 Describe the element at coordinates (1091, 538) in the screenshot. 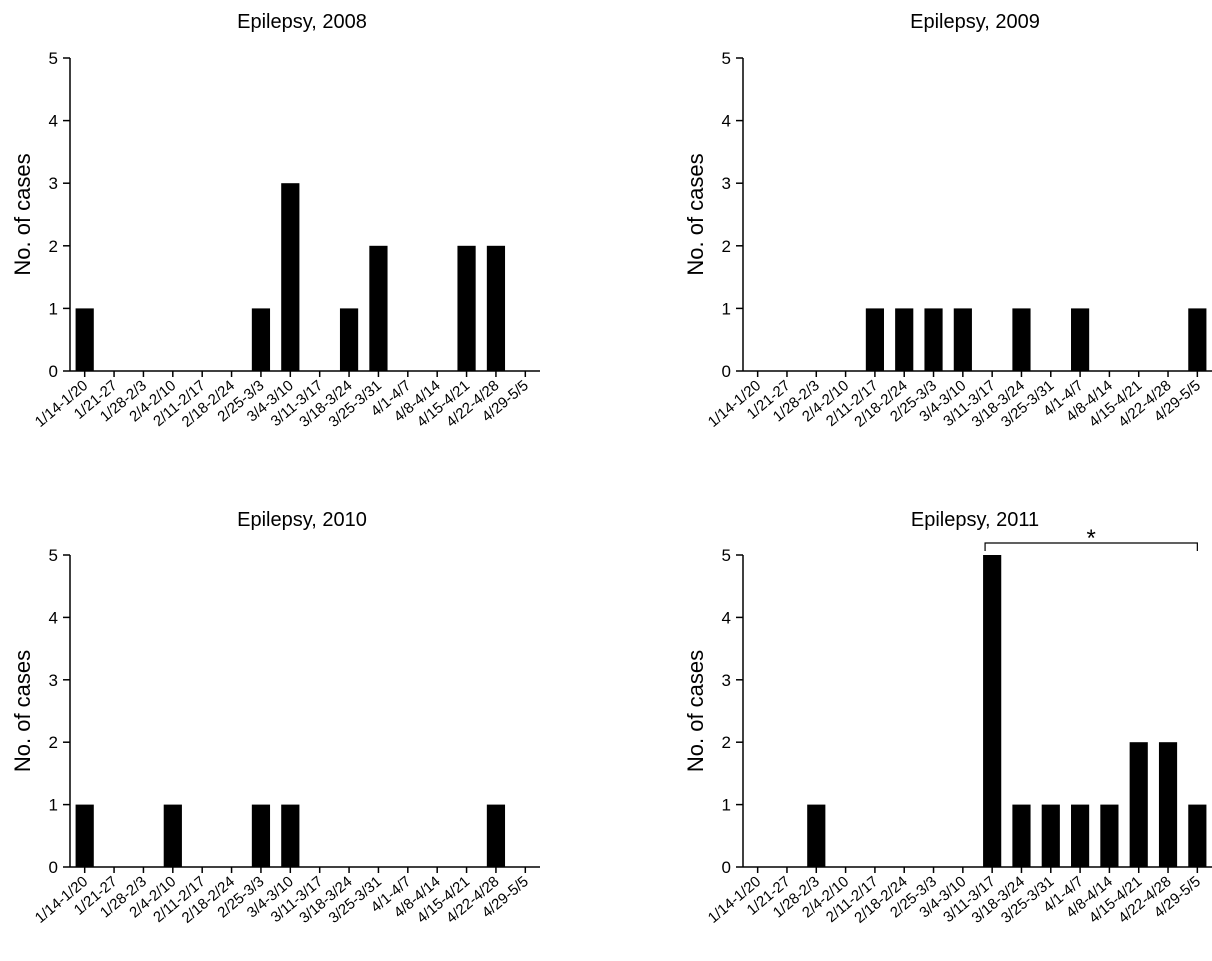

I see `significance-marker: *` at that location.